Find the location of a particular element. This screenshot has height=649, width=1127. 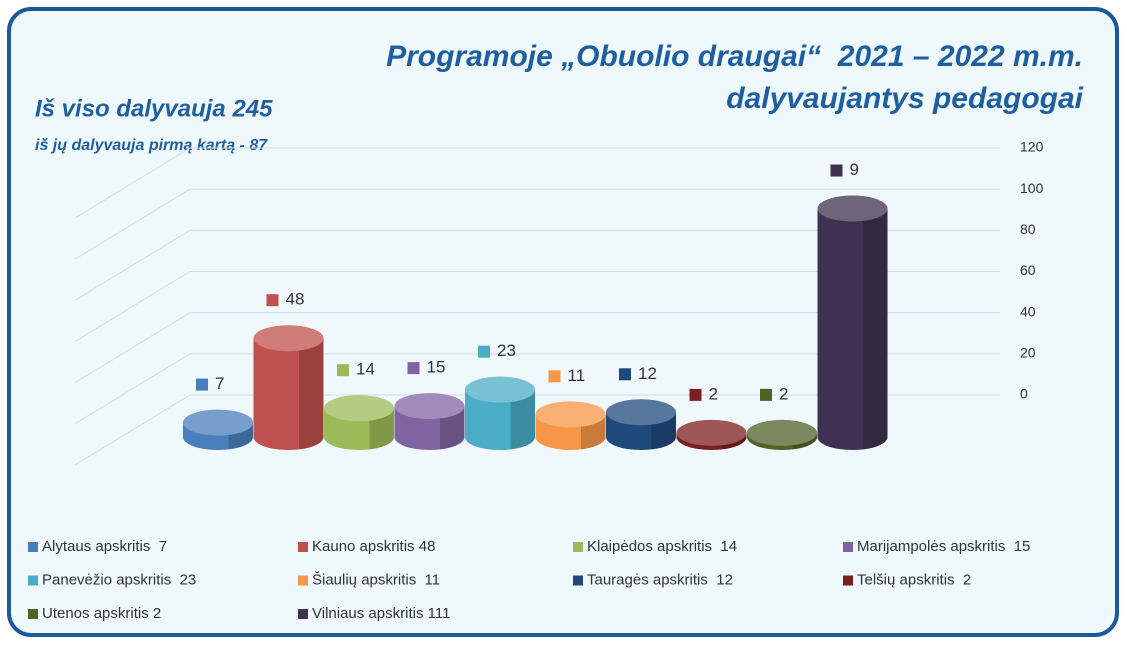

y-tick-label: 120 is located at coordinates (1032, 147).